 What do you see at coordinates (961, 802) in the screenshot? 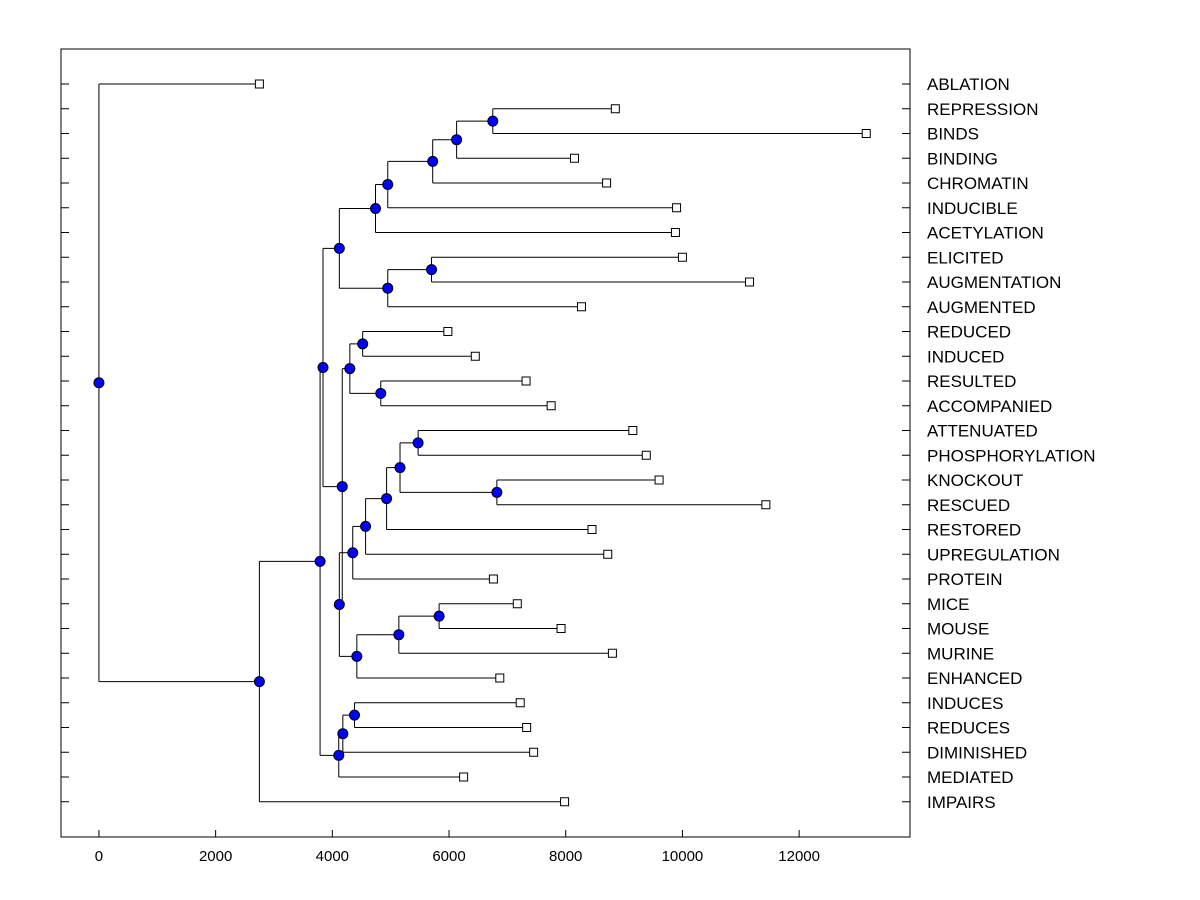
I see `leaf-label: IMPAIRS` at bounding box center [961, 802].